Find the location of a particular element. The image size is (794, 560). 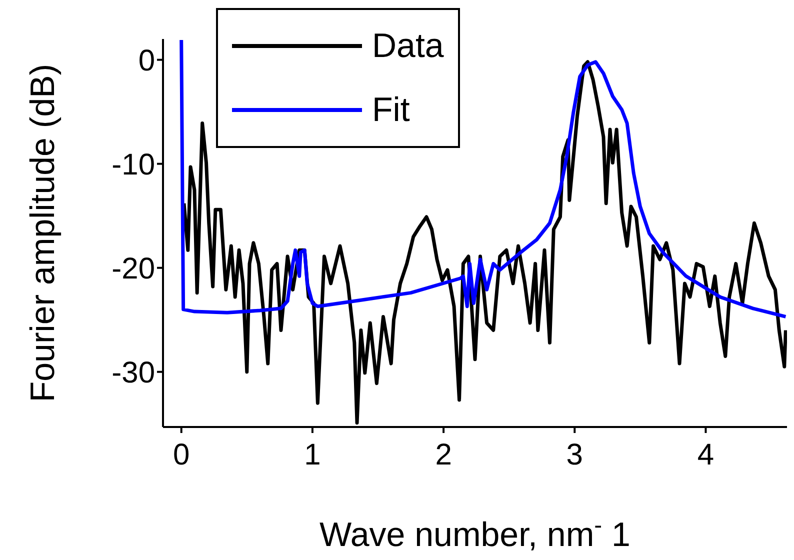

legend-label: Fit is located at coordinates (391, 110).